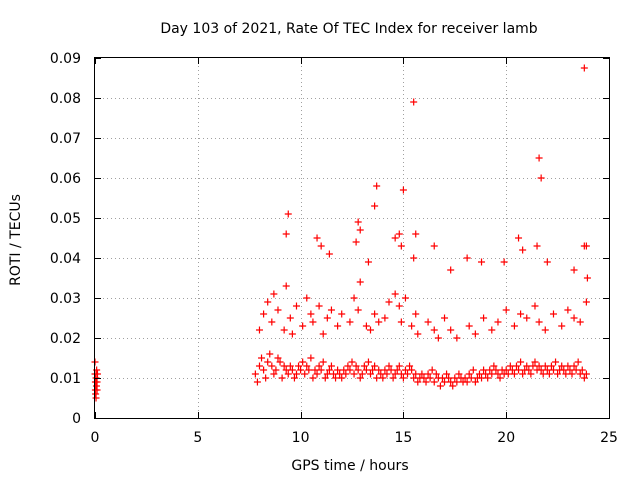 This screenshot has height=480, width=640. Describe the element at coordinates (354, 438) in the screenshot. I see `x-tick-labels: 0 5 10 15 20 25` at that location.